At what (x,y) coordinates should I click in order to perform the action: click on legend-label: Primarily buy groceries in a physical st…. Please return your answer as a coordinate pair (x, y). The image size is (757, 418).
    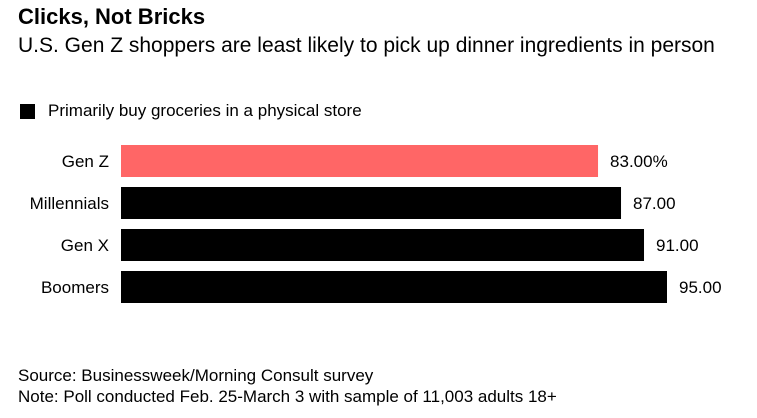
    Looking at the image, I should click on (205, 110).